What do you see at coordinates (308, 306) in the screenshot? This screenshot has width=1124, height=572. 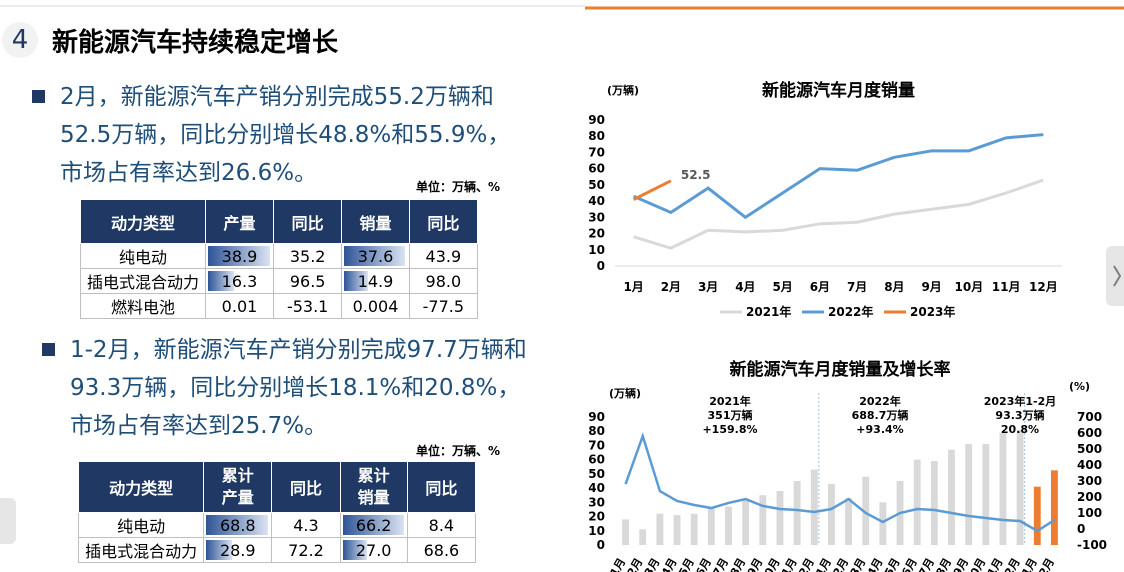 I see `cell: -53.1` at bounding box center [308, 306].